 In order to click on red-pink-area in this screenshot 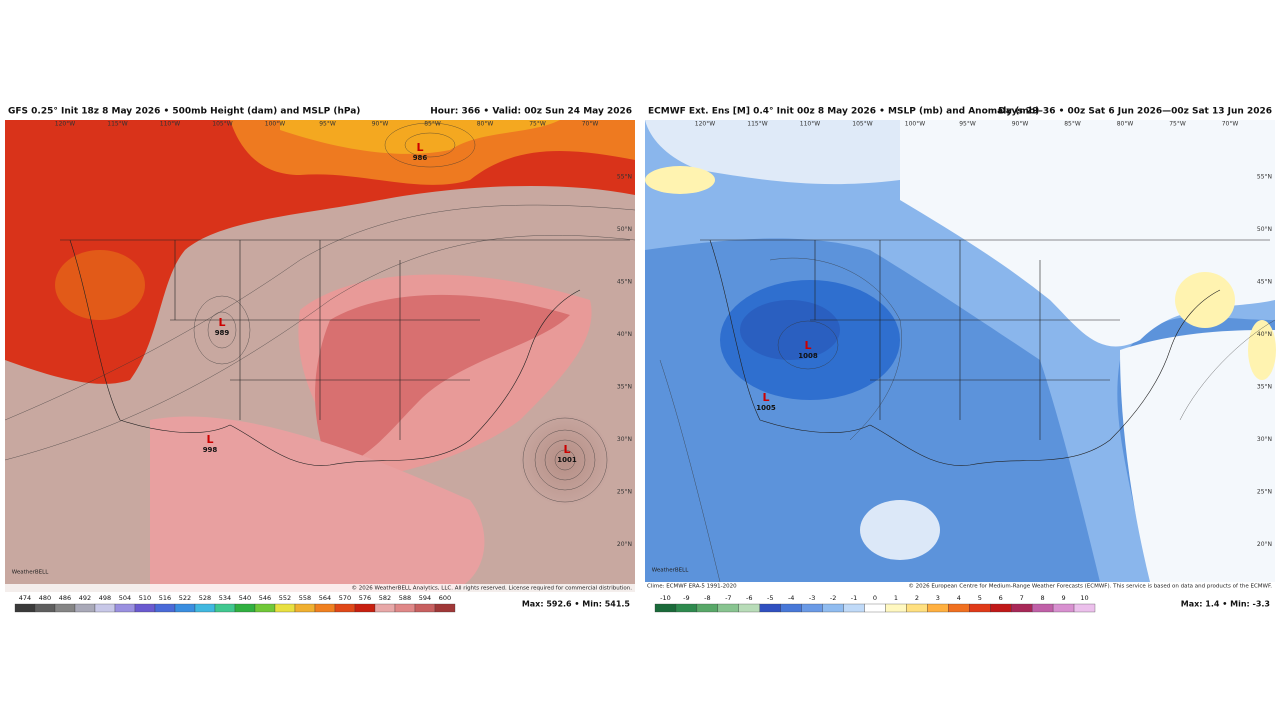, I will do `click(442, 382)`.